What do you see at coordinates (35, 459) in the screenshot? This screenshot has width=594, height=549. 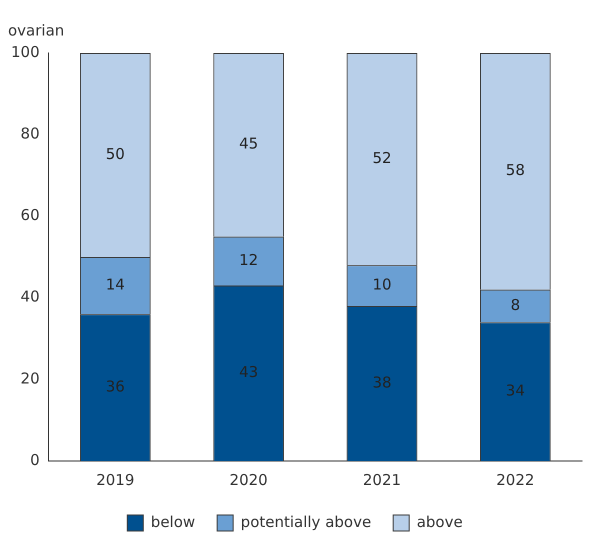 I see `y-tick-label: 0` at bounding box center [35, 459].